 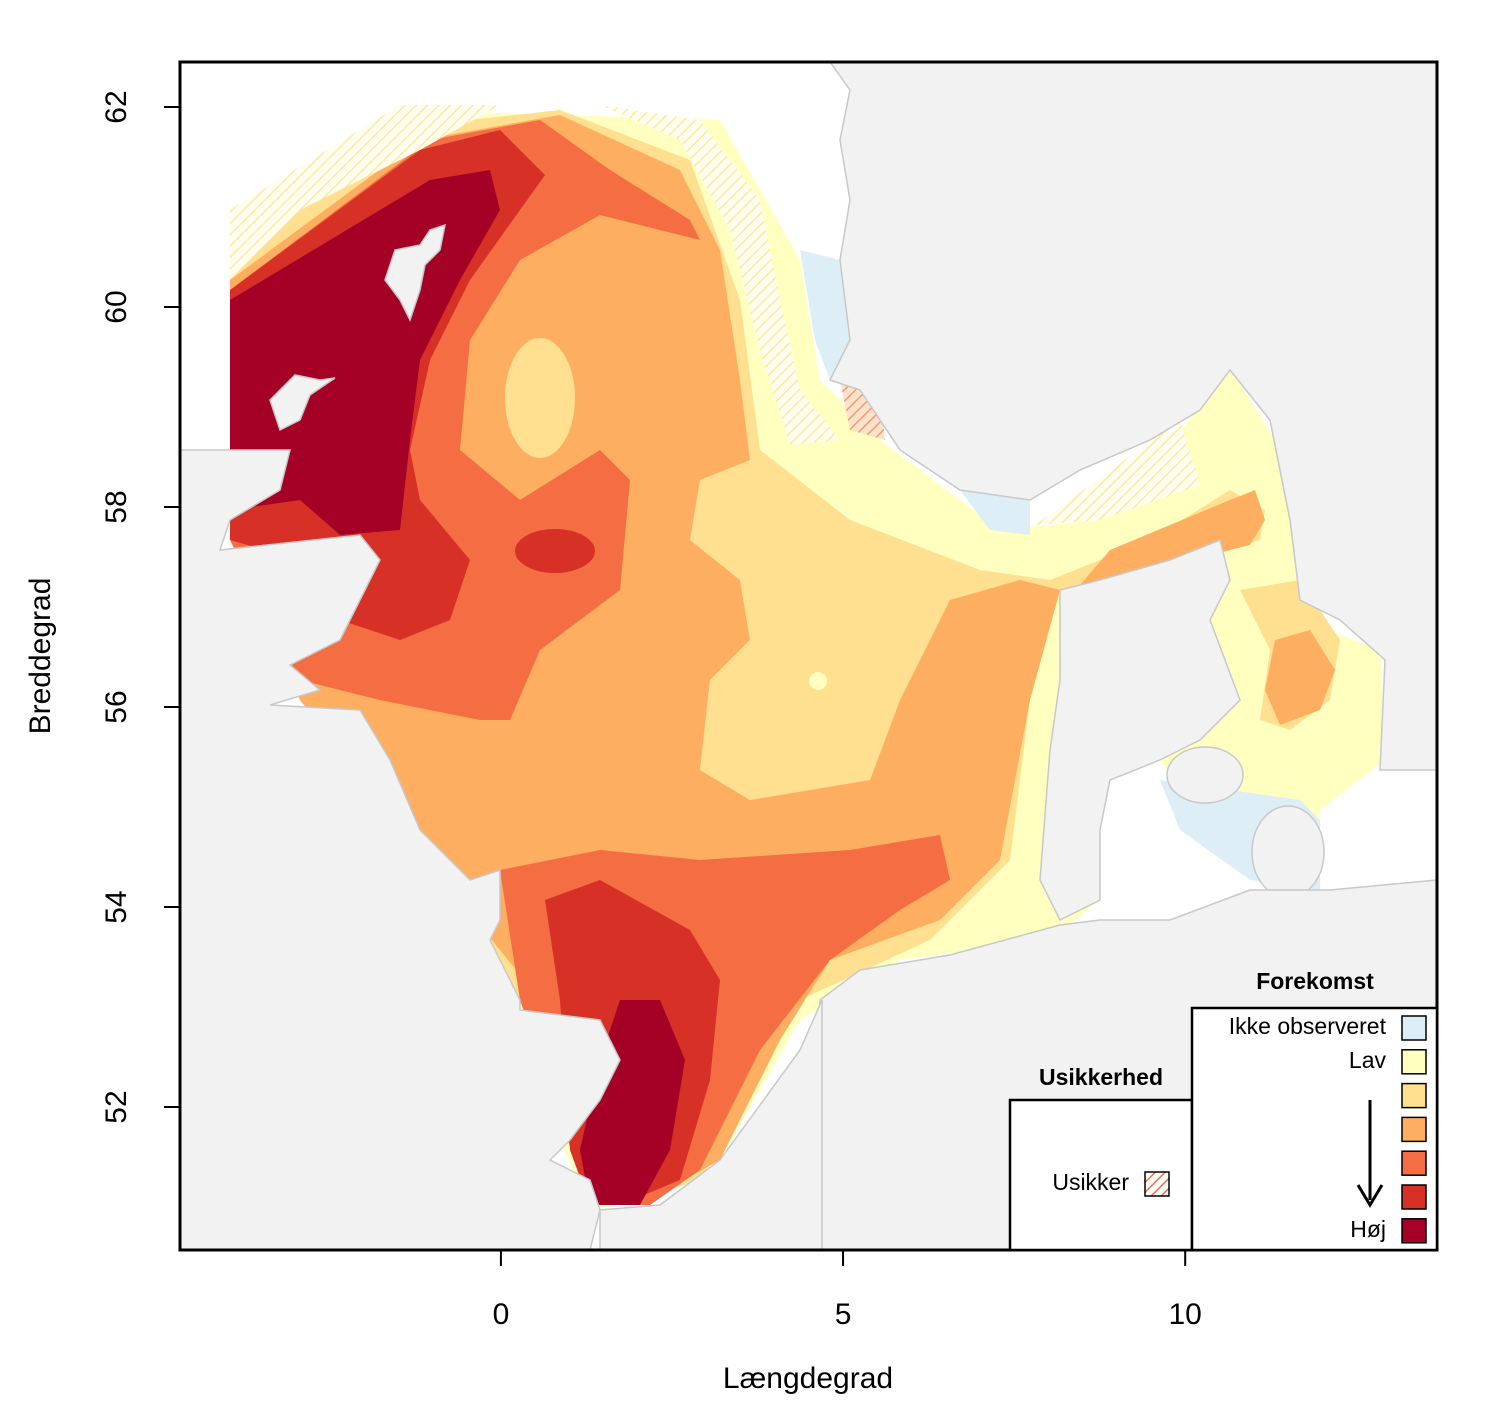 I want to click on legend-label: Lav, so click(x=1368, y=1060).